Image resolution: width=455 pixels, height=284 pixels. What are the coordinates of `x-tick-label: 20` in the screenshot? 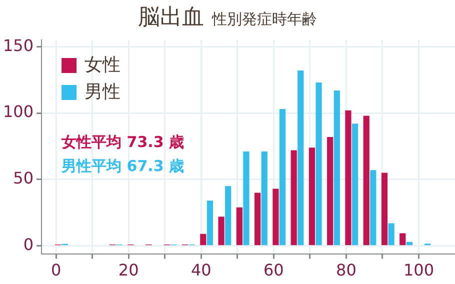 It's located at (128, 270).